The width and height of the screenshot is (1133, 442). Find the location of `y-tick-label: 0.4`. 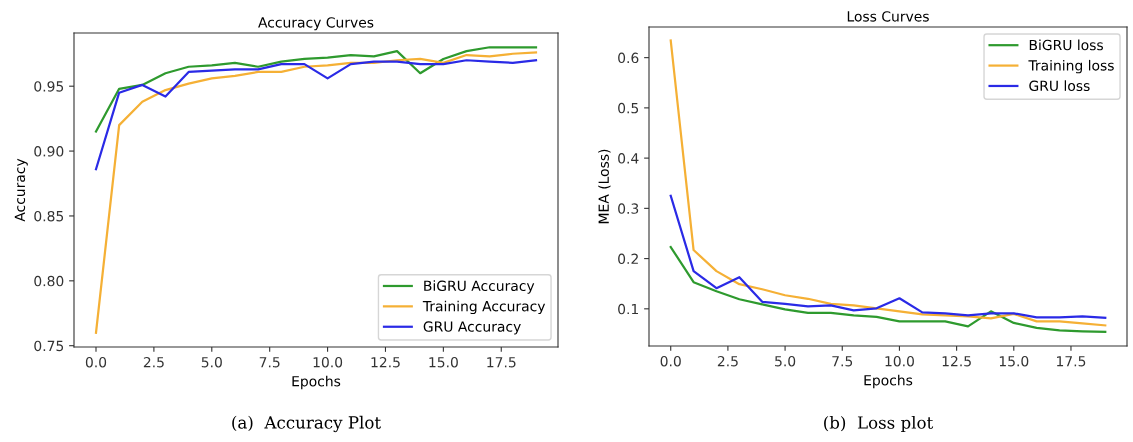

y-tick-label: 0.4 is located at coordinates (628, 158).